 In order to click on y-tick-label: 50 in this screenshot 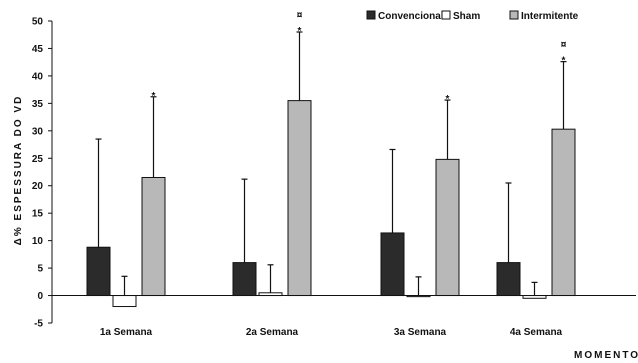, I will do `click(38, 22)`.